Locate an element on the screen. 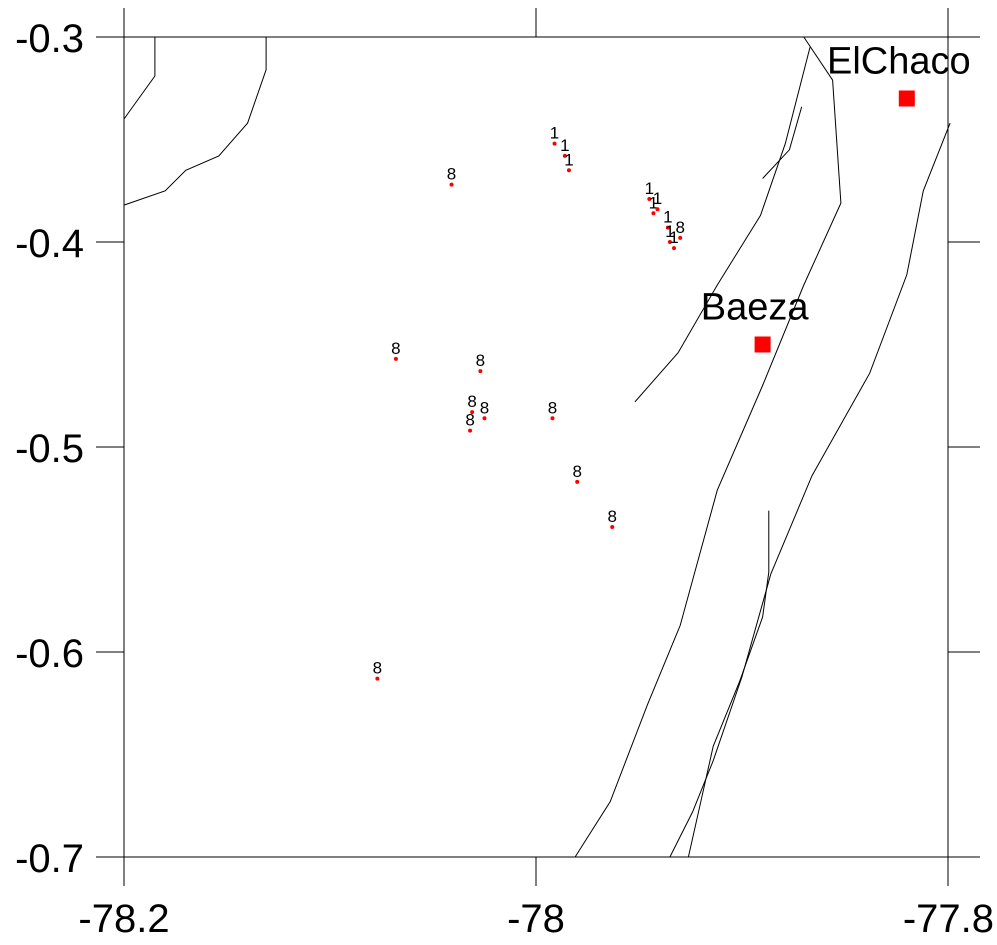 The height and width of the screenshot is (945, 997). city-markers: ElChaco Baeza is located at coordinates (836, 197).